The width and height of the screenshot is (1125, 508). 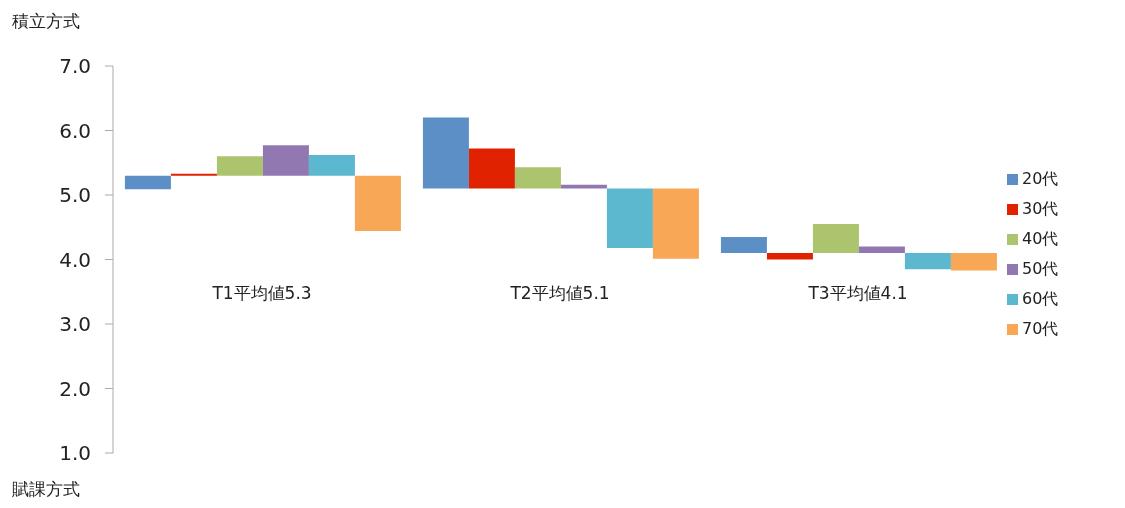 What do you see at coordinates (1040, 178) in the screenshot?
I see `legend-label: 20代` at bounding box center [1040, 178].